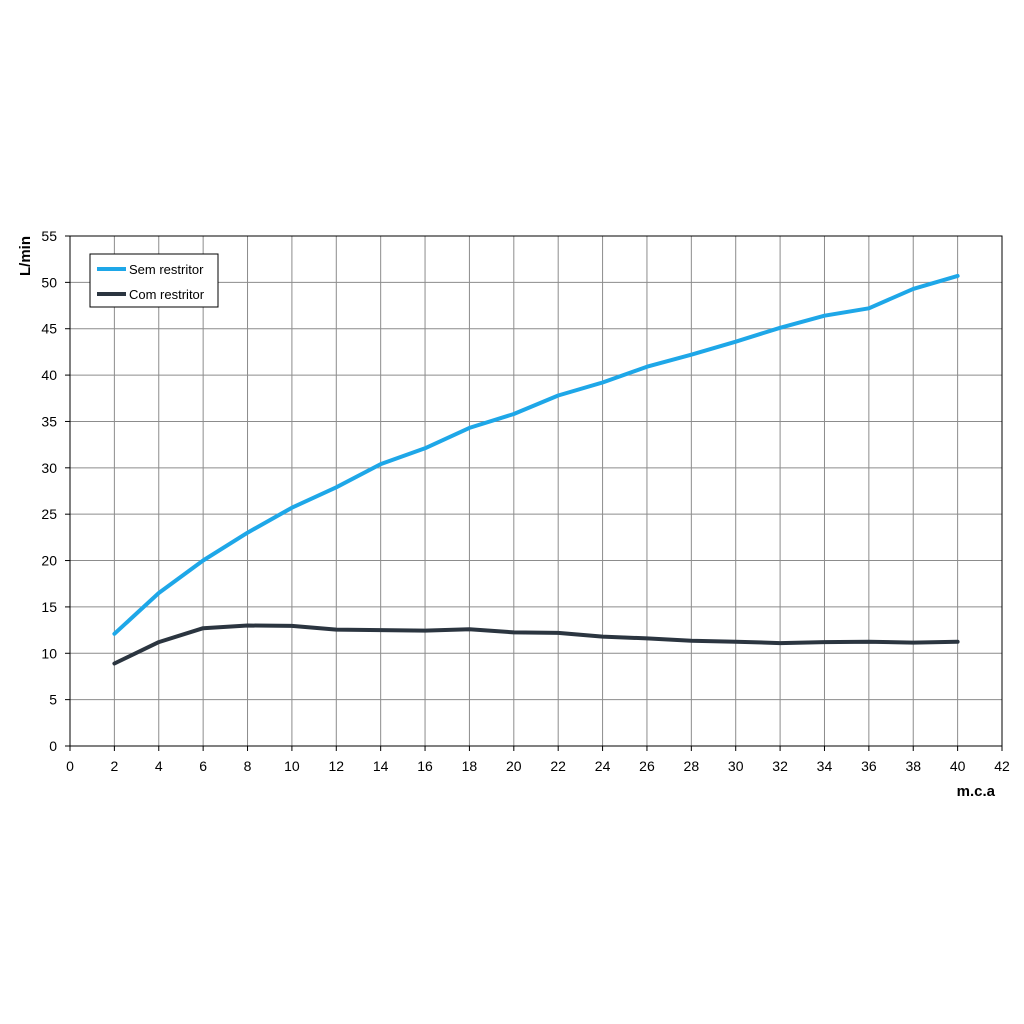 Image resolution: width=1024 pixels, height=1024 pixels. What do you see at coordinates (1002, 766) in the screenshot?
I see `x-tick-label: 42` at bounding box center [1002, 766].